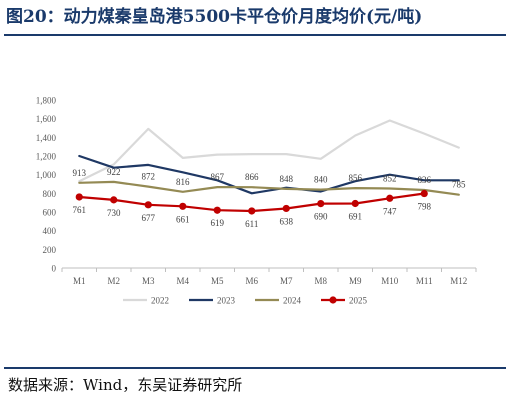  I want to click on data-label: 866, so click(252, 177).